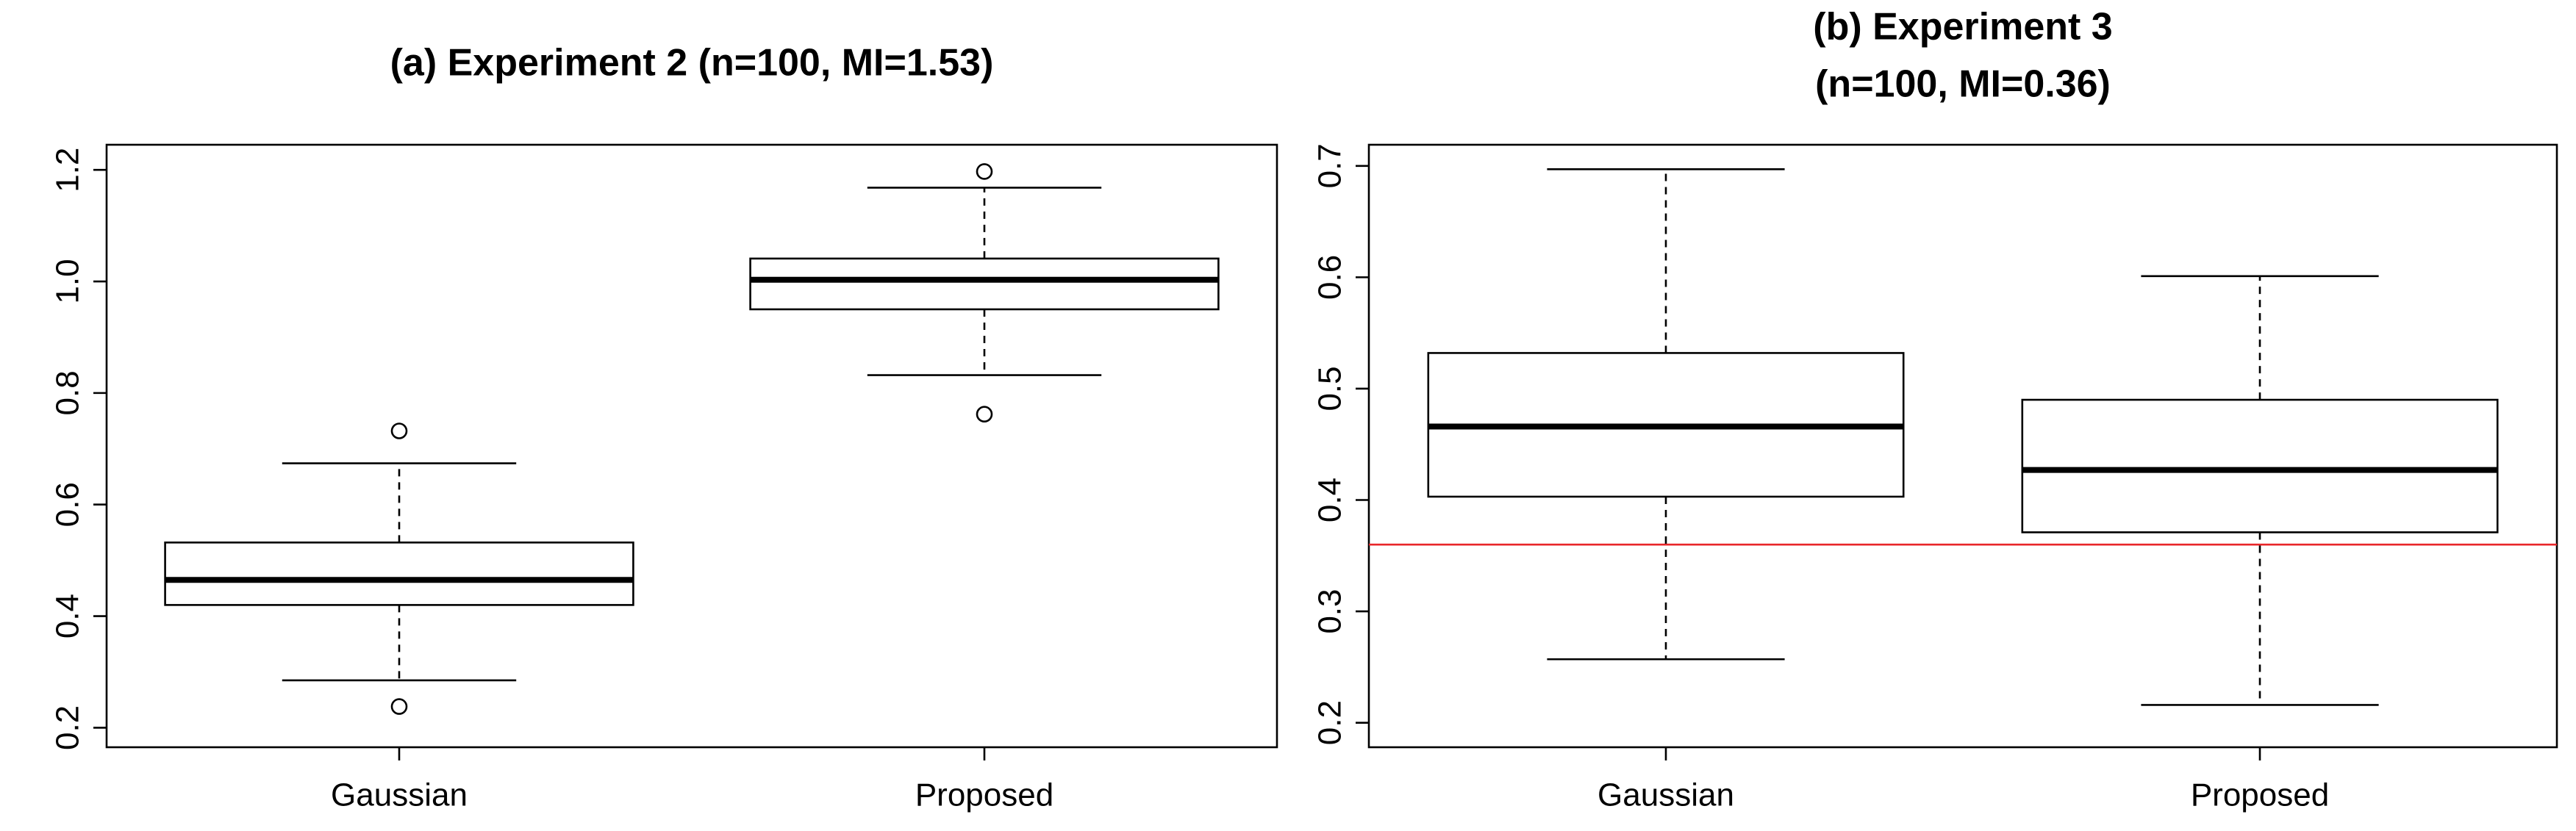  Describe the element at coordinates (1330, 165) in the screenshot. I see `y-tick-label: 0.7` at that location.